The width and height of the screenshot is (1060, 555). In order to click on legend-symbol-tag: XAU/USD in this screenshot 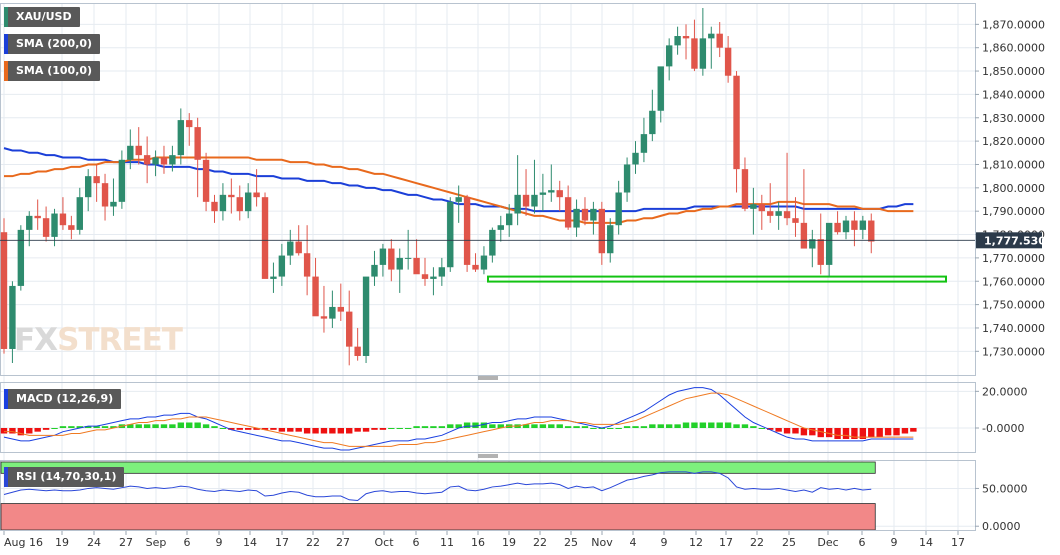, I will do `click(42, 17)`.